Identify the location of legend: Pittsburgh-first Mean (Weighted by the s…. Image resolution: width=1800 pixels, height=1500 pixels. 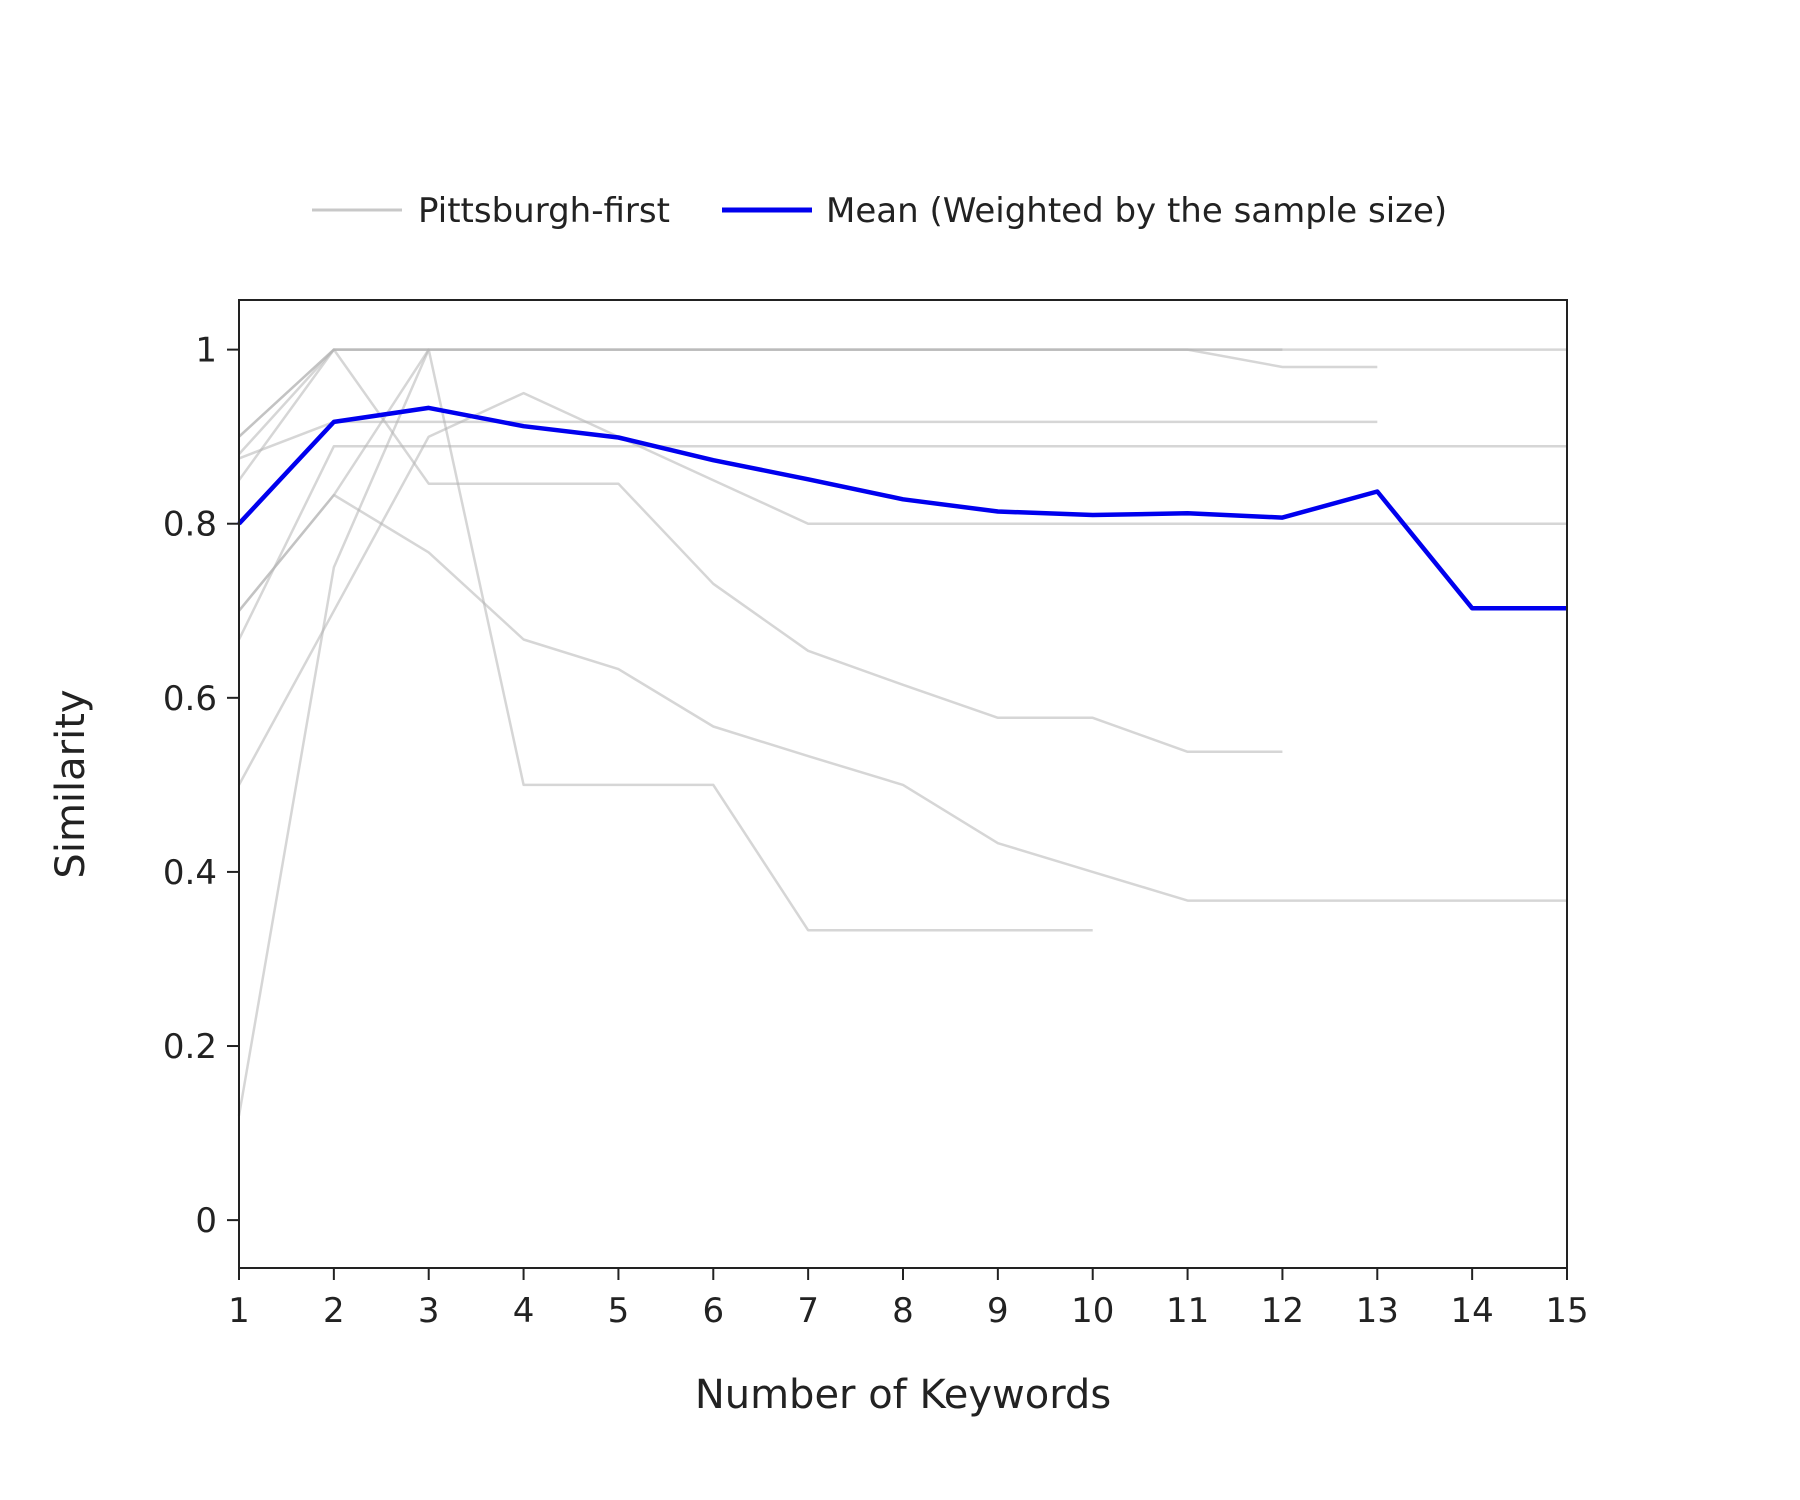
(879, 211).